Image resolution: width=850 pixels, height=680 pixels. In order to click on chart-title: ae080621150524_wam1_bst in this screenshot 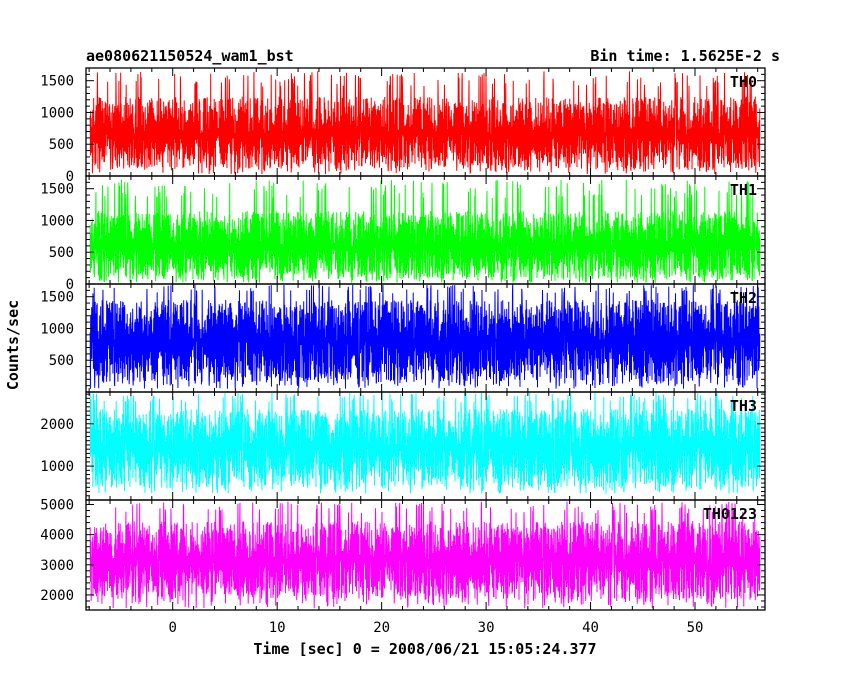, I will do `click(190, 56)`.